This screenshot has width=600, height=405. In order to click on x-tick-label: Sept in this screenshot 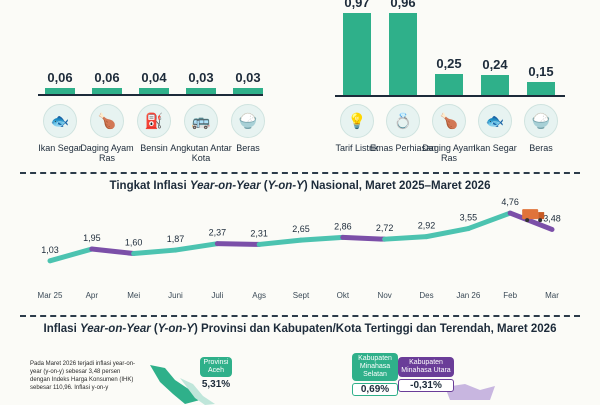, I will do `click(301, 295)`.